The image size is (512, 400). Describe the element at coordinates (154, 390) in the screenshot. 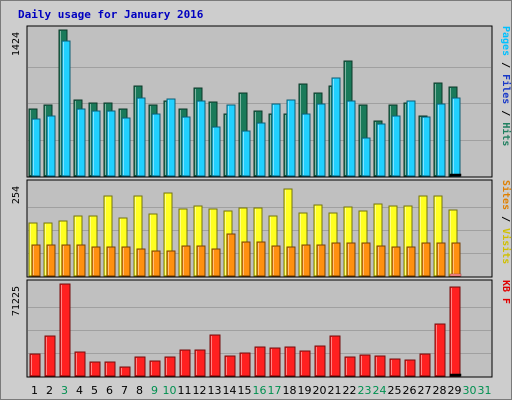

I see `day-label-9: 9` at that location.